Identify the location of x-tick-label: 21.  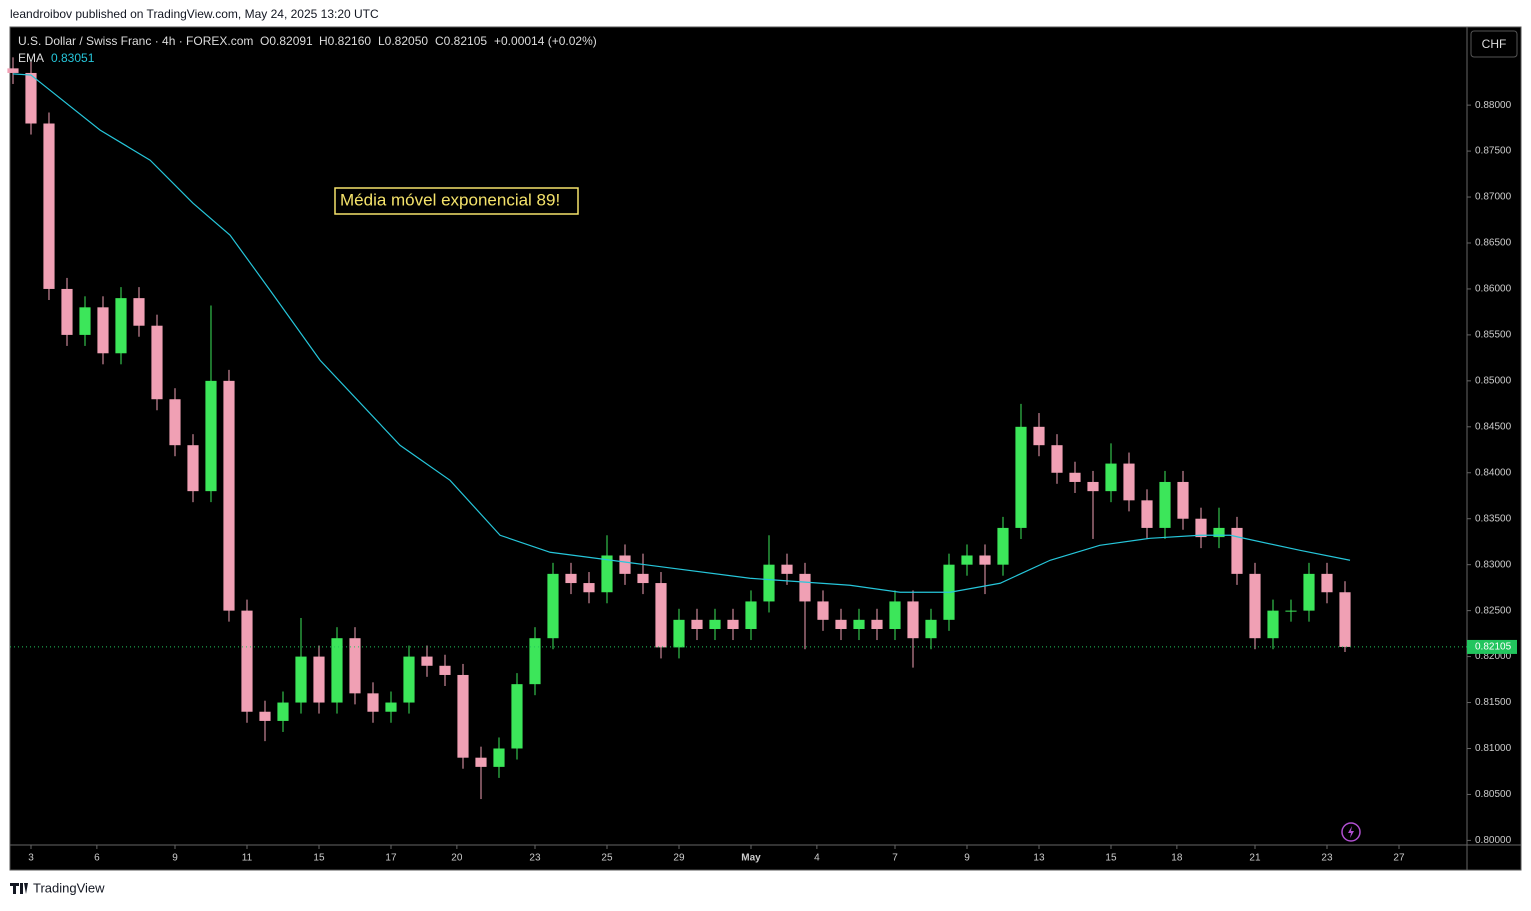
(1255, 858).